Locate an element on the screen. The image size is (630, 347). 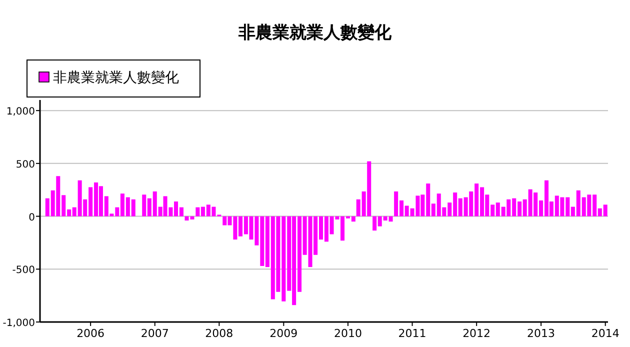
y-tick-label: -500 is located at coordinates (23, 270).